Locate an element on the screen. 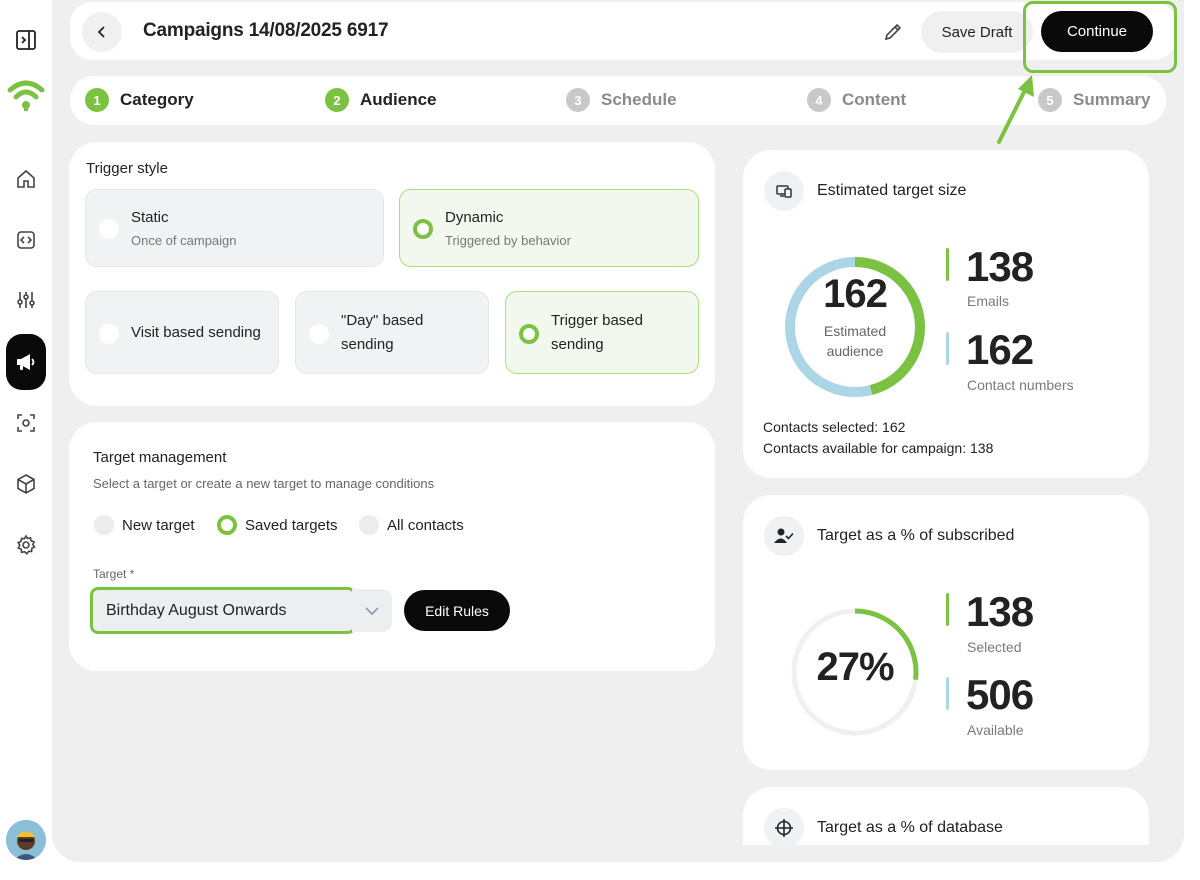 This screenshot has height=880, width=1200. radio-saved-targets is located at coordinates (227, 525).